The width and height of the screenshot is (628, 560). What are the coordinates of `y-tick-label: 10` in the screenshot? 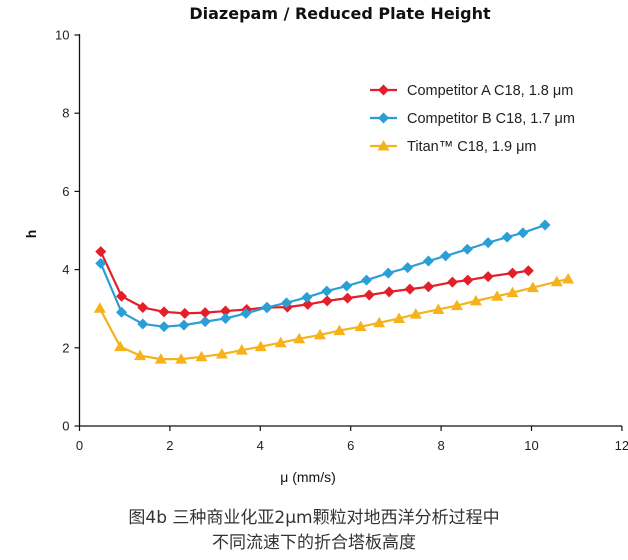 It's located at (62, 35).